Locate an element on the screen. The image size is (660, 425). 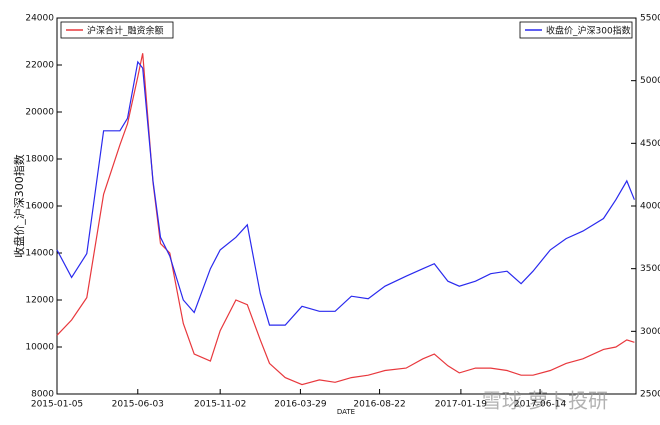
y-axis-label: 收盘价_沪深300指数 is located at coordinates (19, 206).